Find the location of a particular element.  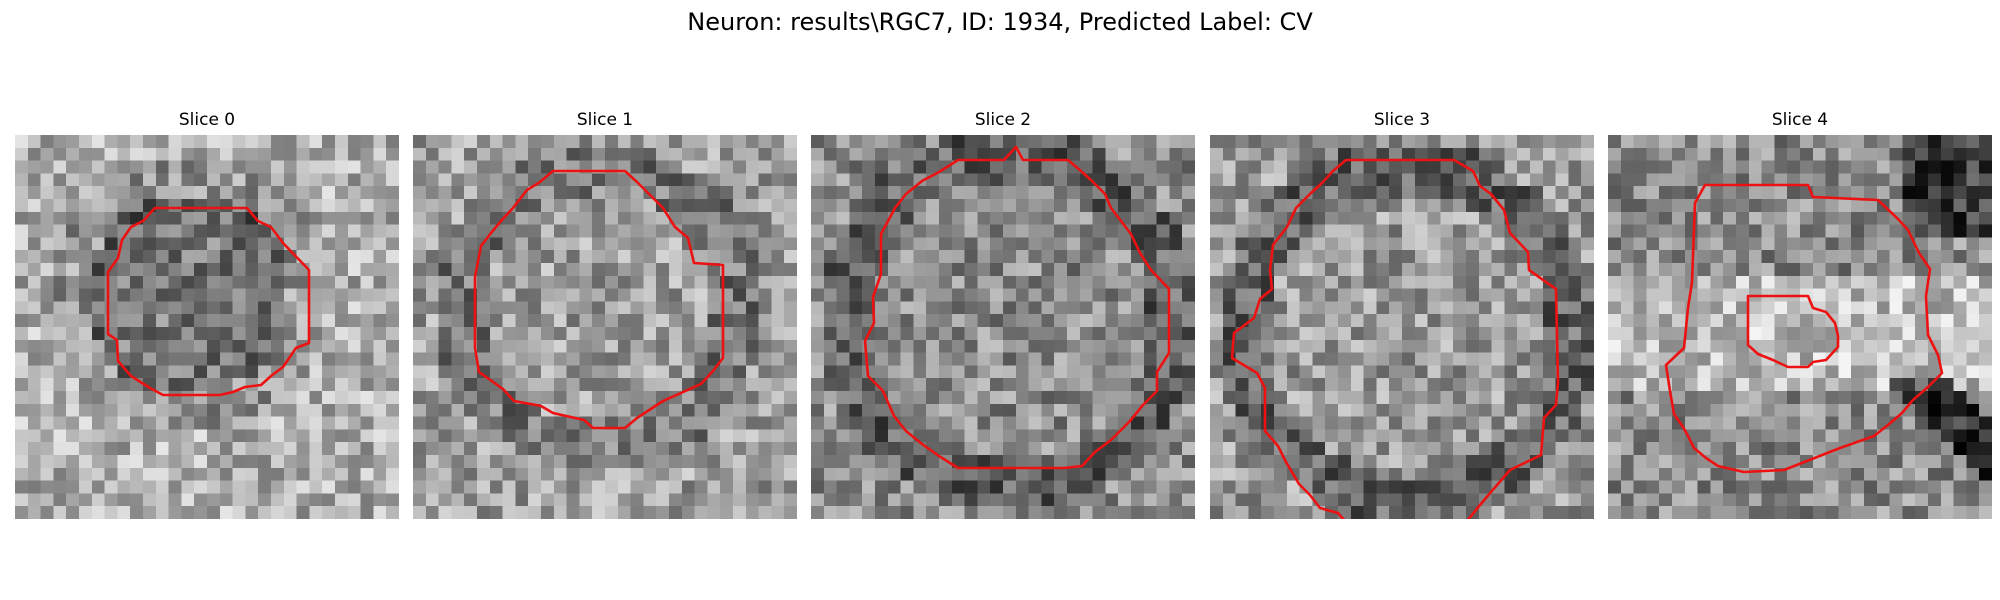

slice-title-2: Slice 2 is located at coordinates (1003, 120).